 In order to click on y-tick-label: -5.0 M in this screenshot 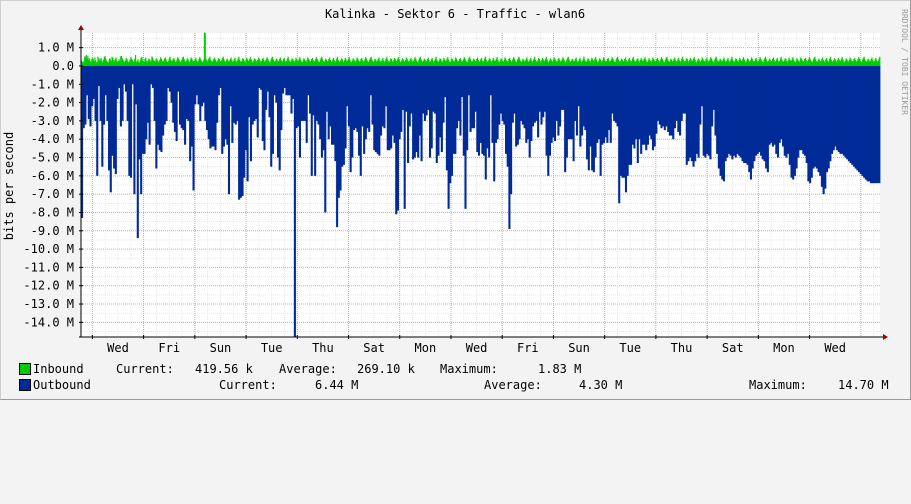, I will do `click(52, 158)`.